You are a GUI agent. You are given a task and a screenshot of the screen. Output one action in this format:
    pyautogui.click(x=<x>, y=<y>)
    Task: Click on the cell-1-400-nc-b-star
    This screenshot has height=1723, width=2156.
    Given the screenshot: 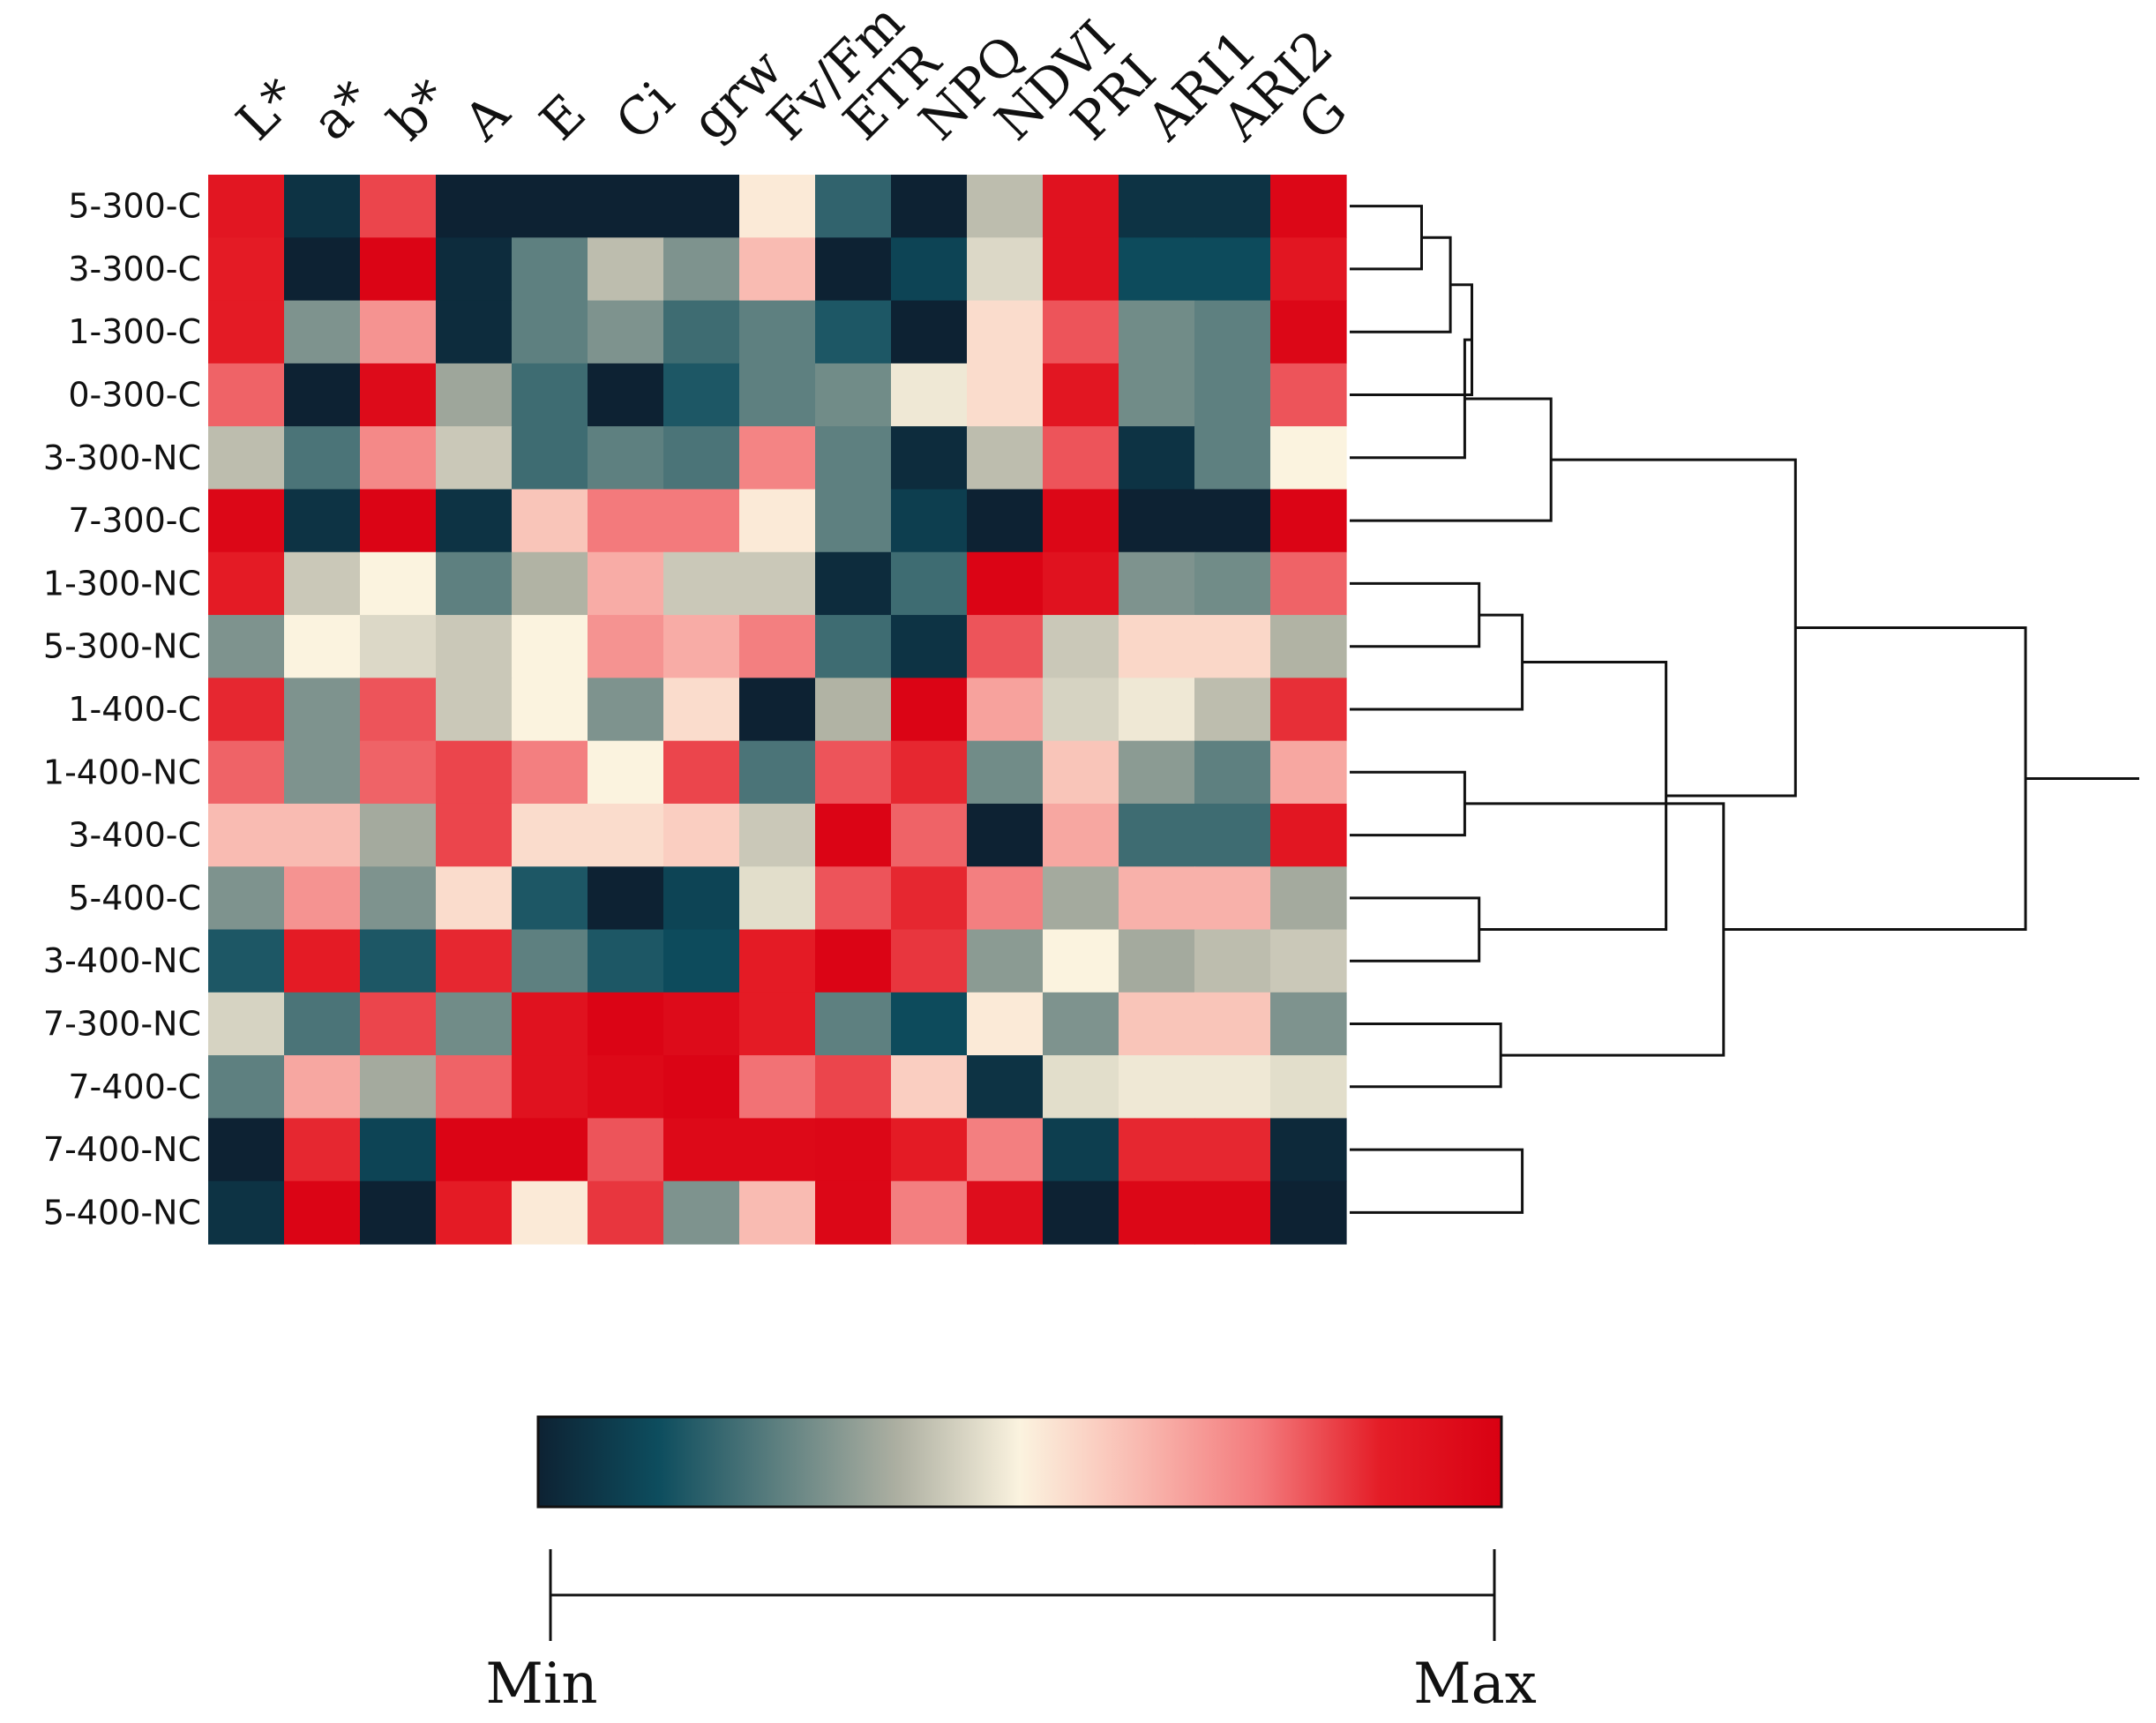 What is the action you would take?
    pyautogui.click(x=398, y=772)
    